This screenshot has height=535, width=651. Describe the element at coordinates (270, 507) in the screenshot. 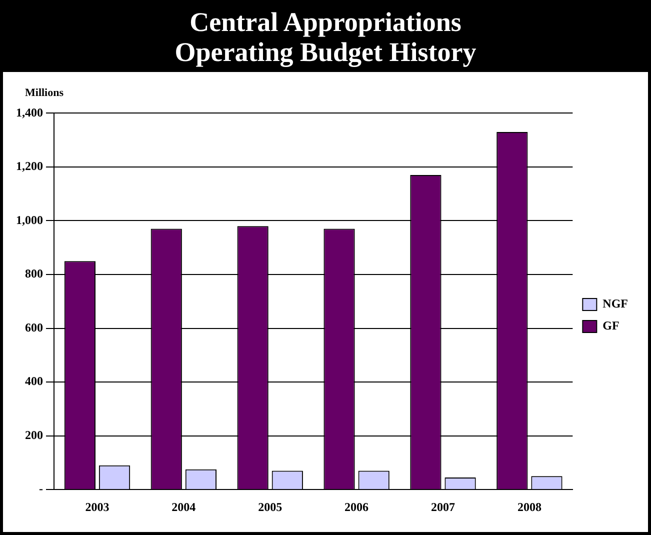

I see `x-tick-label: 2005` at that location.